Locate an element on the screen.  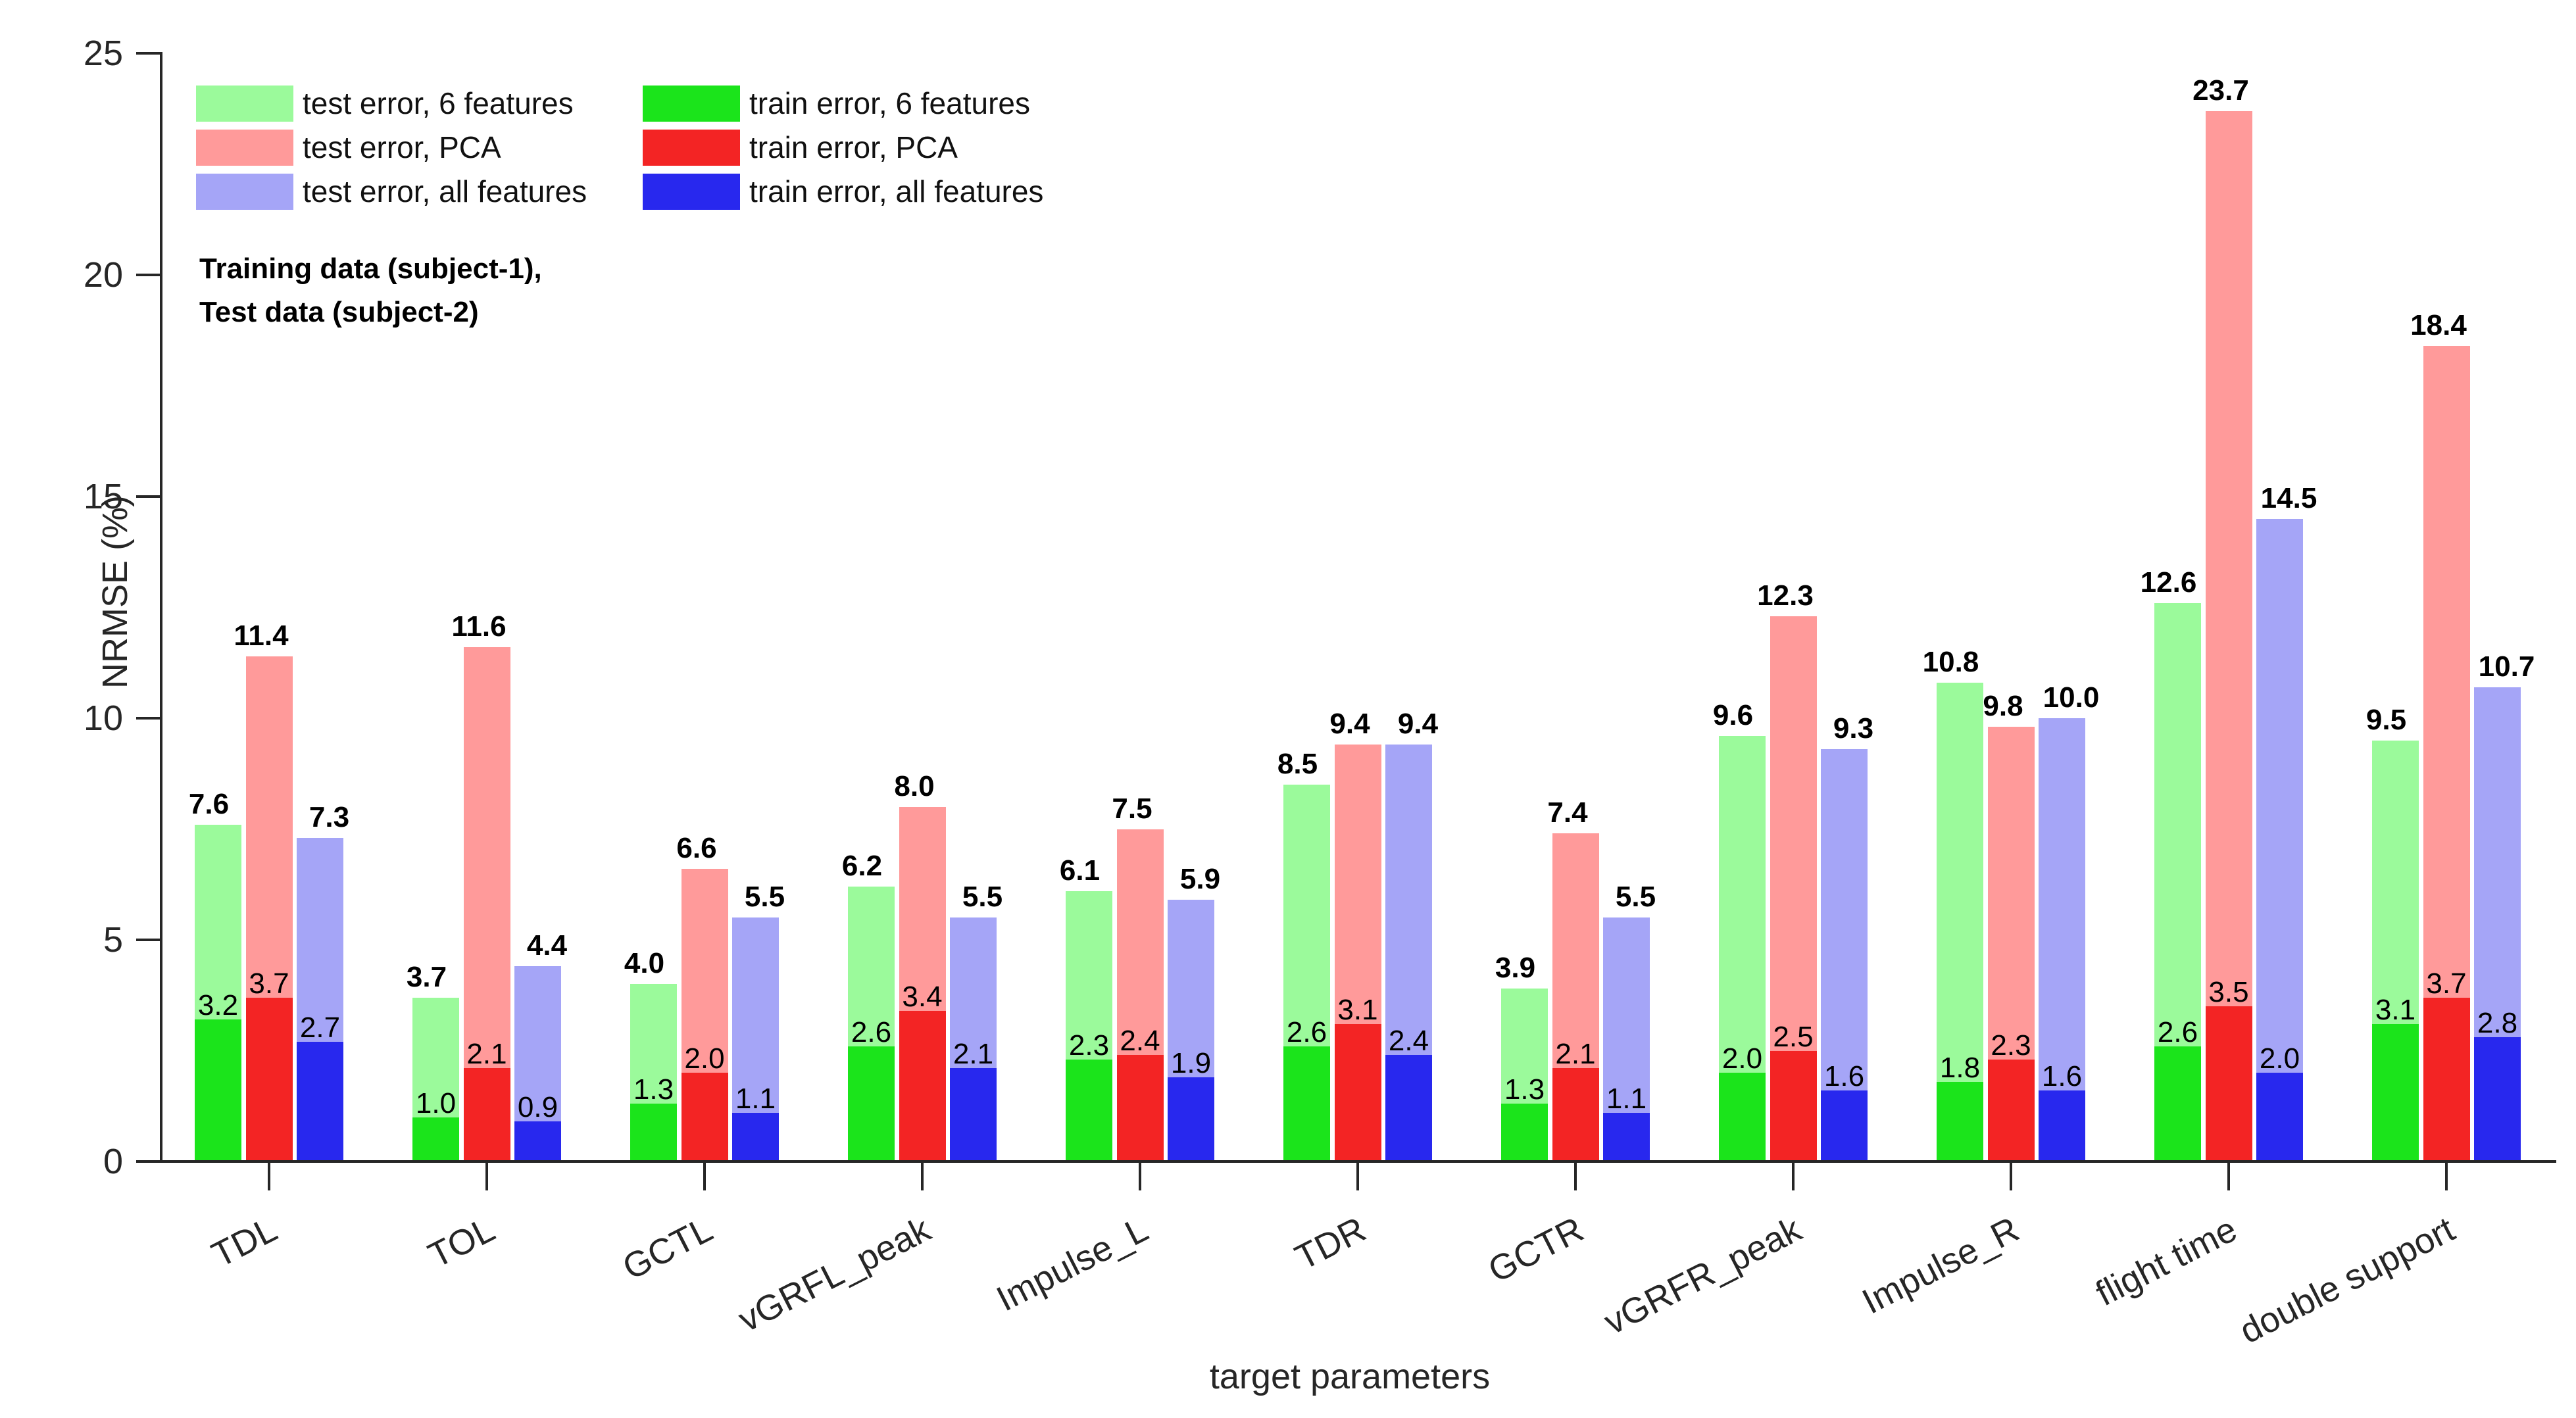
train-value-label: 1.0 is located at coordinates (436, 1103).